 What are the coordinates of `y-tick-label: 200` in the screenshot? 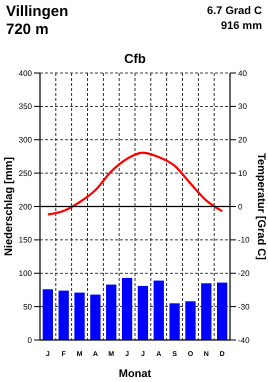 It's located at (25, 207).